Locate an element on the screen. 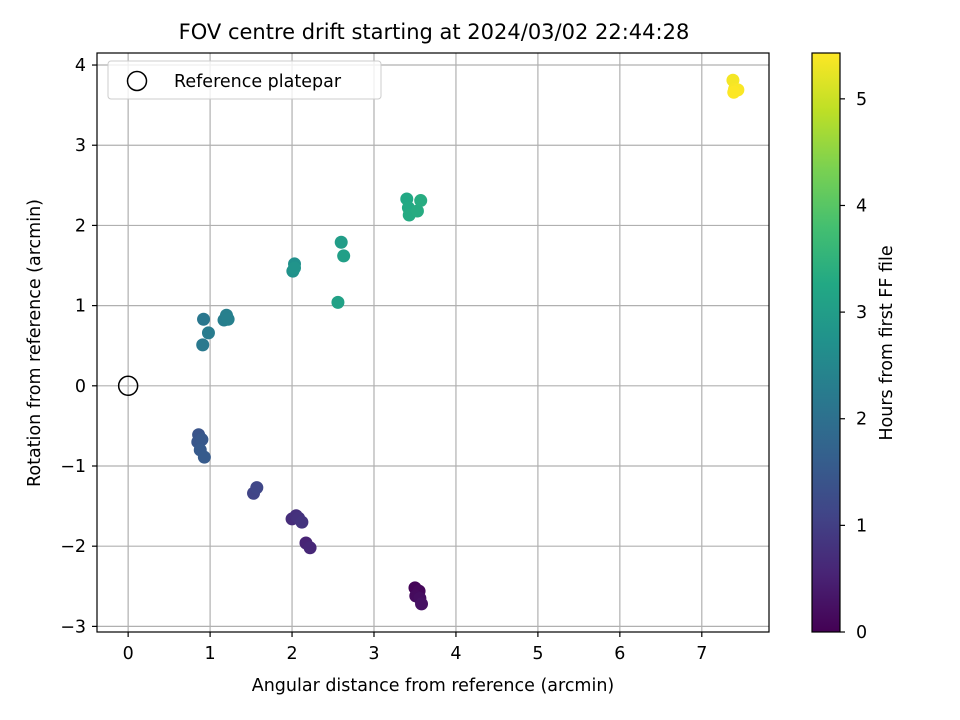 Image resolution: width=960 pixels, height=720 pixels. x-tick-label: 4 is located at coordinates (455, 654).